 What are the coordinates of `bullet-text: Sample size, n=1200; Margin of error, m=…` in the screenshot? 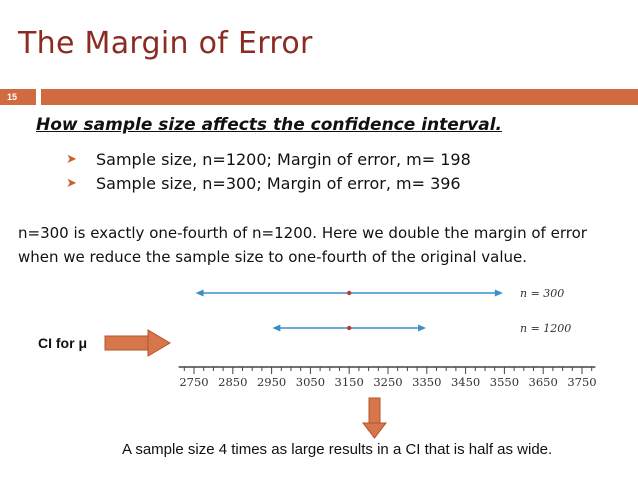 It's located at (283, 159).